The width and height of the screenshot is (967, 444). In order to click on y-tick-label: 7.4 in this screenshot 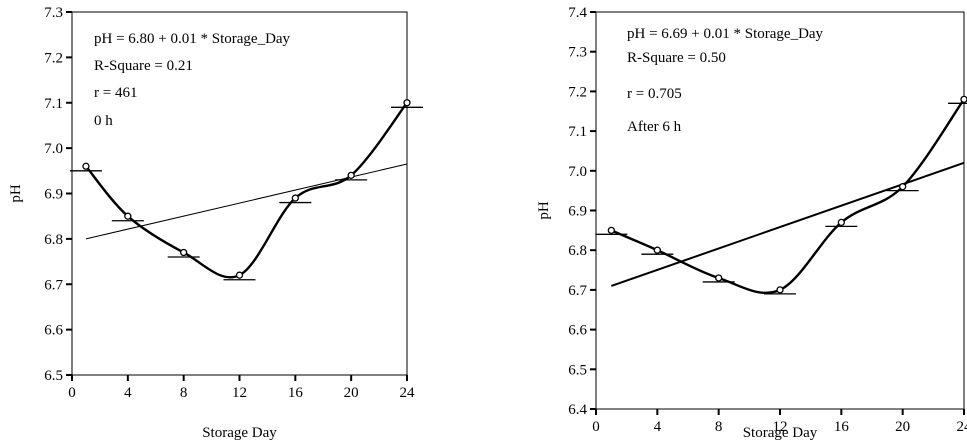, I will do `click(577, 13)`.